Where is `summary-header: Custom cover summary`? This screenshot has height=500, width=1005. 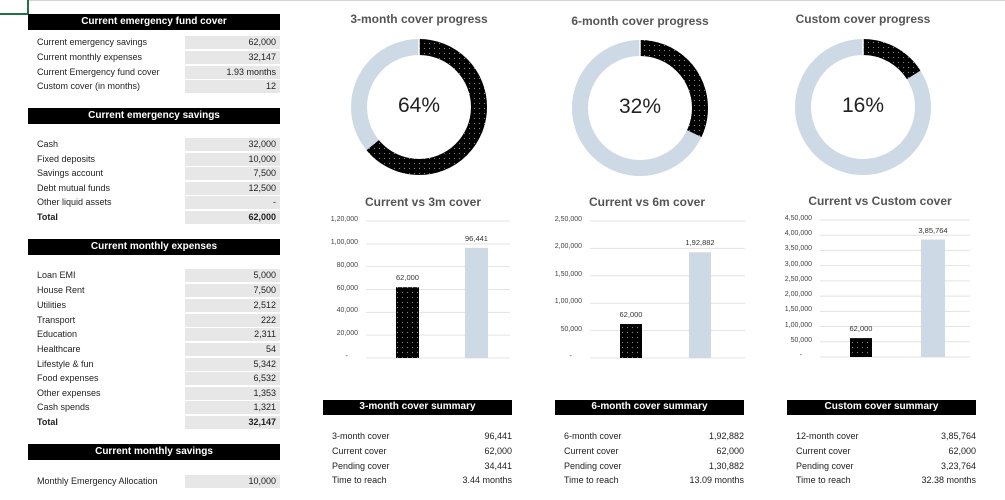
summary-header: Custom cover summary is located at coordinates (881, 407).